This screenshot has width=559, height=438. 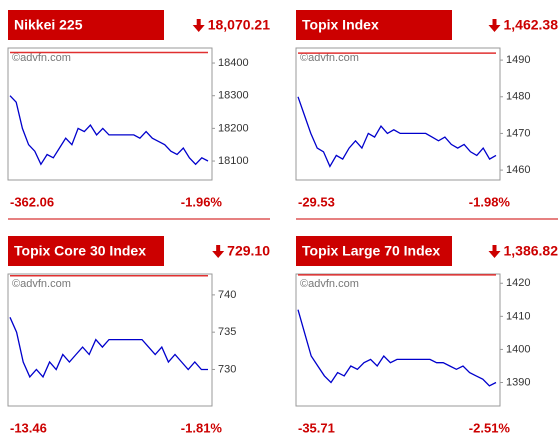 I want to click on y-tick-label: 1480, so click(x=518, y=97).